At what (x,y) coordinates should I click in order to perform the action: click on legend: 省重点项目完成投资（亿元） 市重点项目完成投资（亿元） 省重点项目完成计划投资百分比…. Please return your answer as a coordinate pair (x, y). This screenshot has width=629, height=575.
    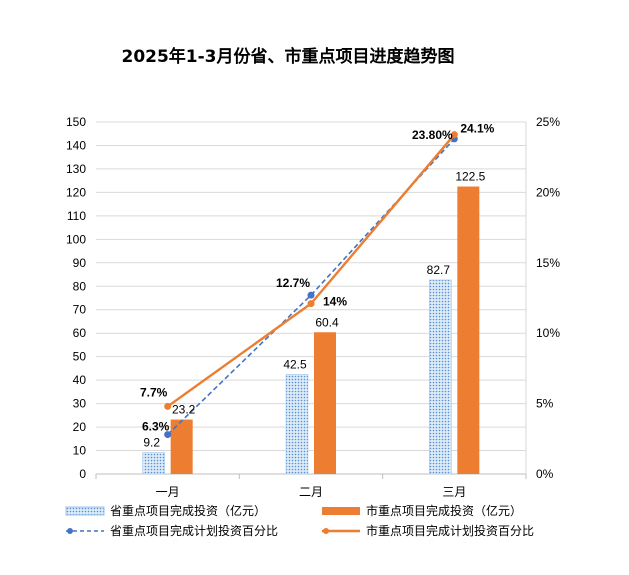
    Looking at the image, I should click on (299, 520).